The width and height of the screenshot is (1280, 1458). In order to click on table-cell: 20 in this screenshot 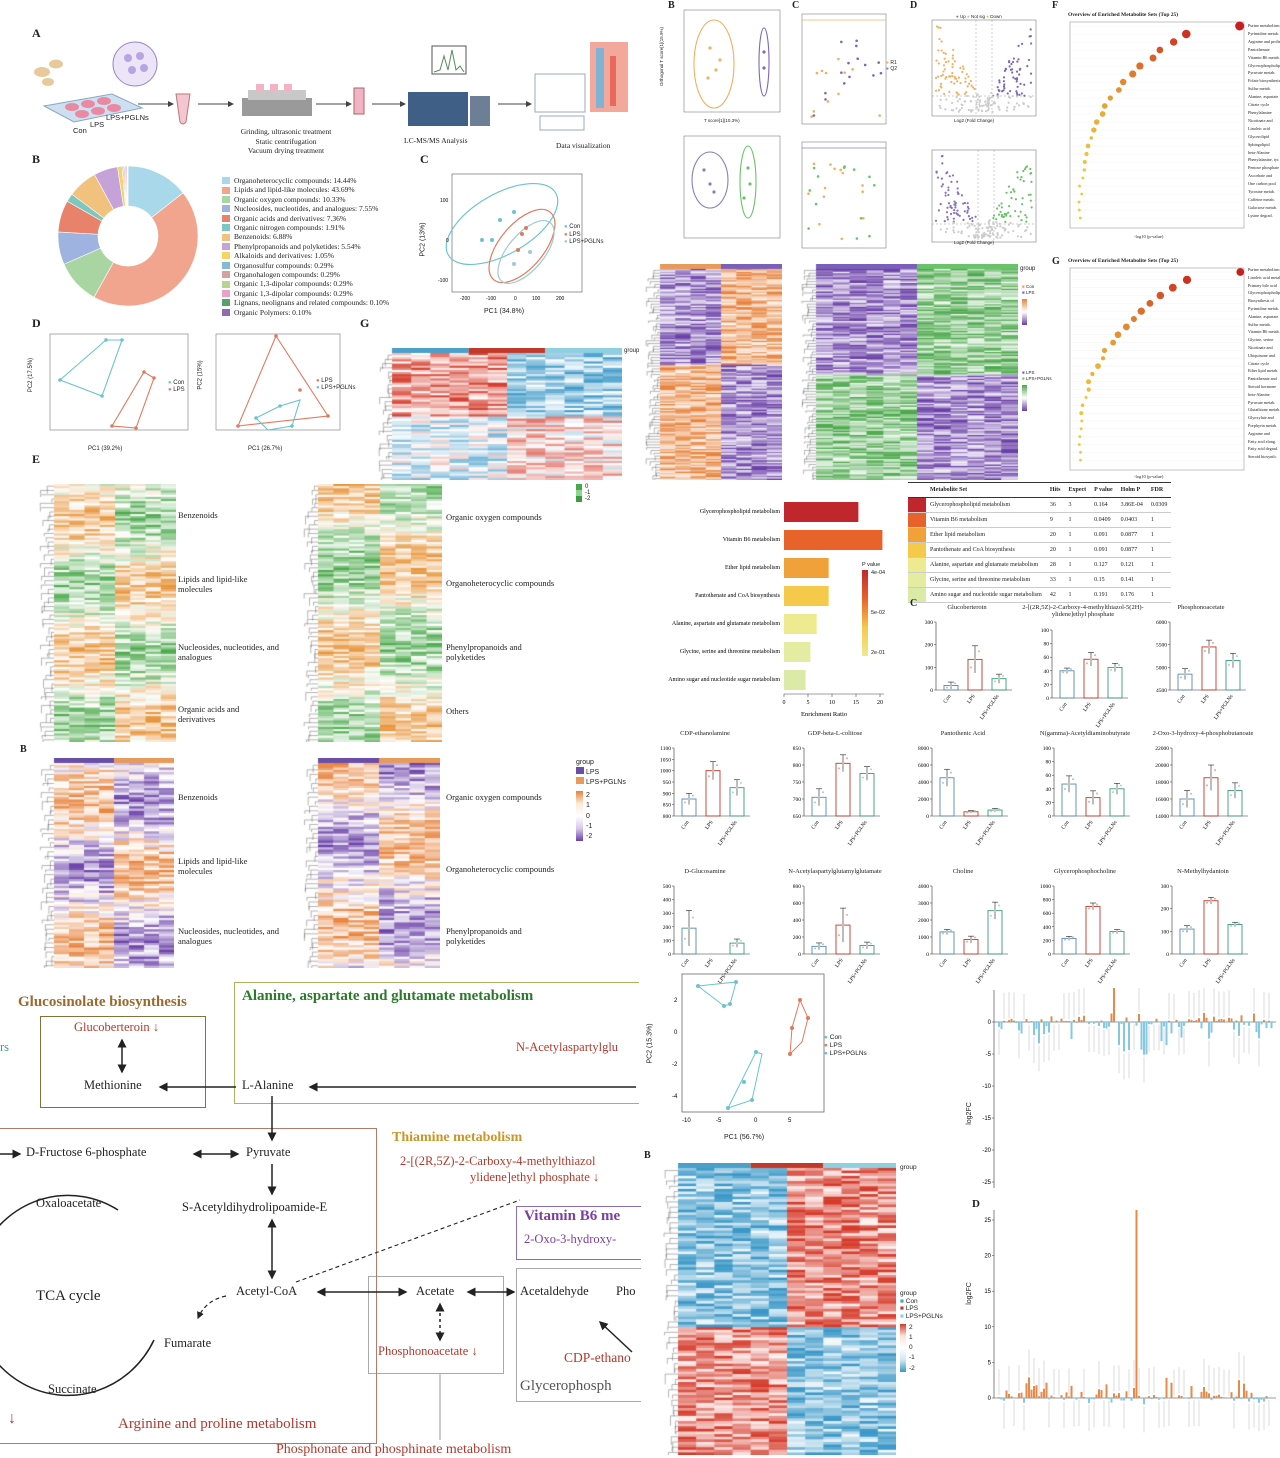, I will do `click(1055, 550)`.